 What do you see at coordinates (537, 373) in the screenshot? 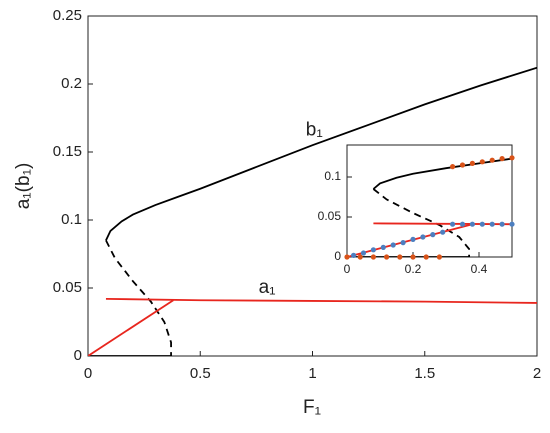
I see `x-tick-label: 2` at bounding box center [537, 373].